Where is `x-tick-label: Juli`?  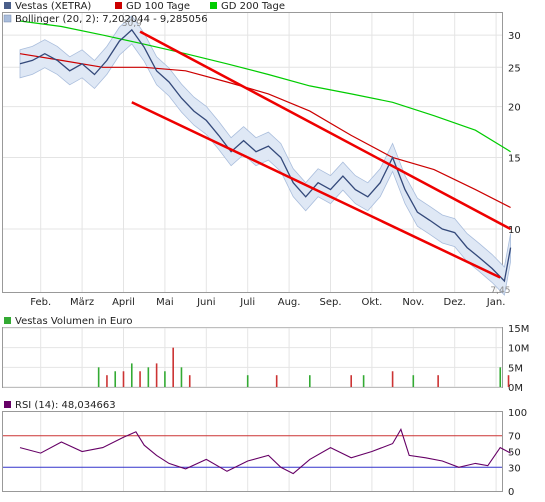
x-tick-label: Juli is located at coordinates (247, 302).